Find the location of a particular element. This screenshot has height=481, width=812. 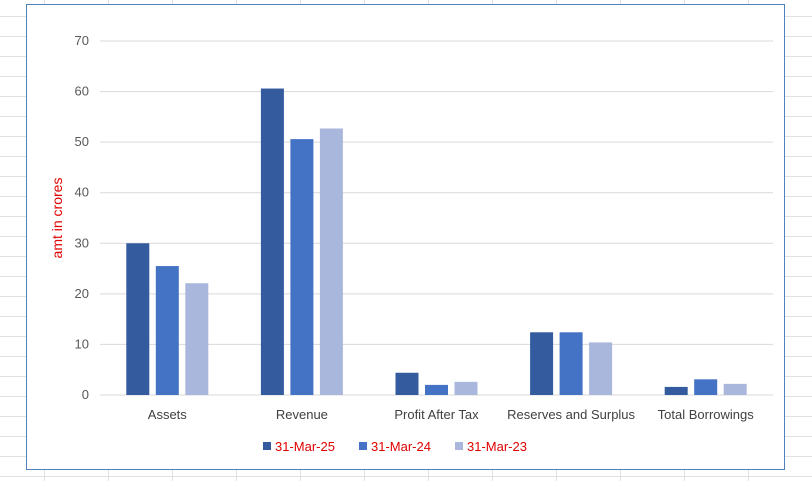

x-category-label: Reserves and Surplus is located at coordinates (571, 414).